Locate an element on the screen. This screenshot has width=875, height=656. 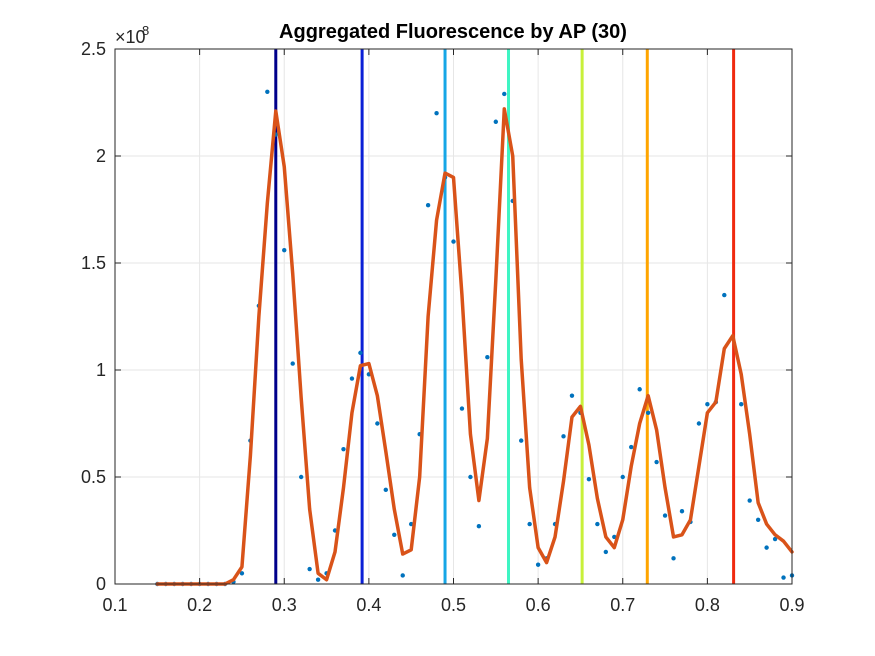
x-tick-label: 0.3 is located at coordinates (284, 605).